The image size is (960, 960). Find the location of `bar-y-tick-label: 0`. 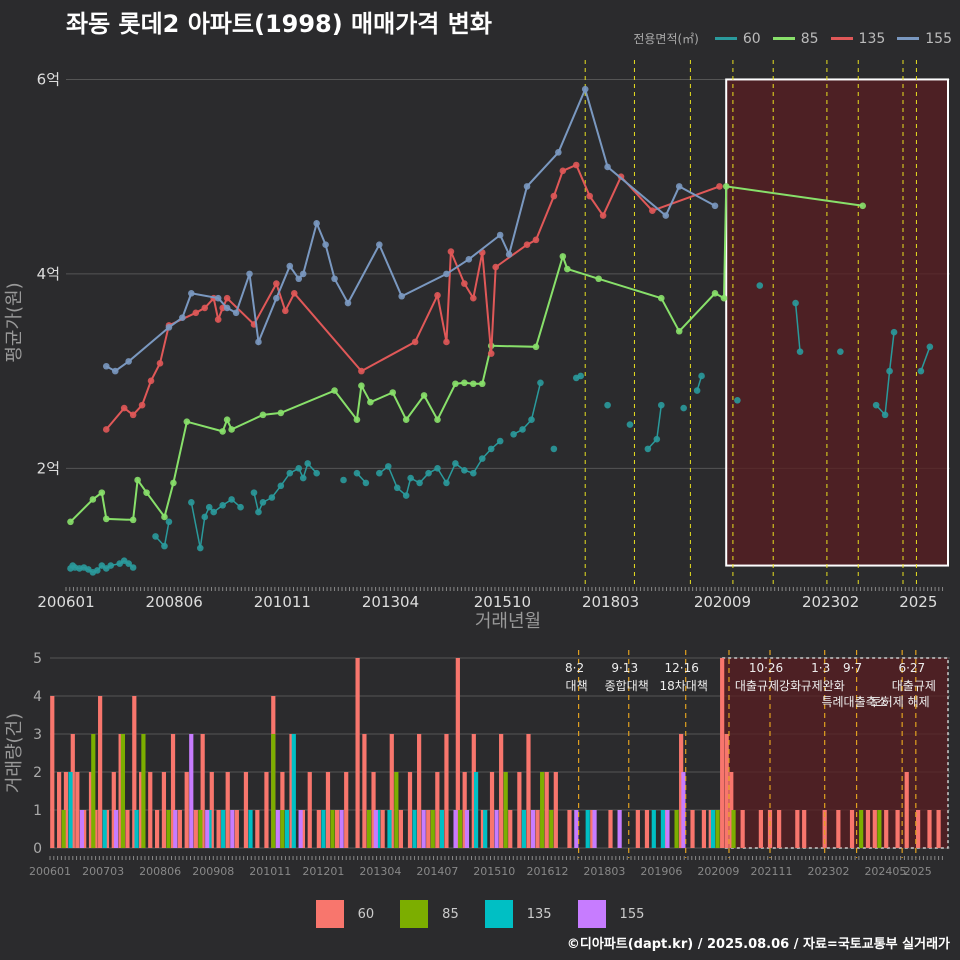

bar-y-tick-label: 0 is located at coordinates (37, 849).